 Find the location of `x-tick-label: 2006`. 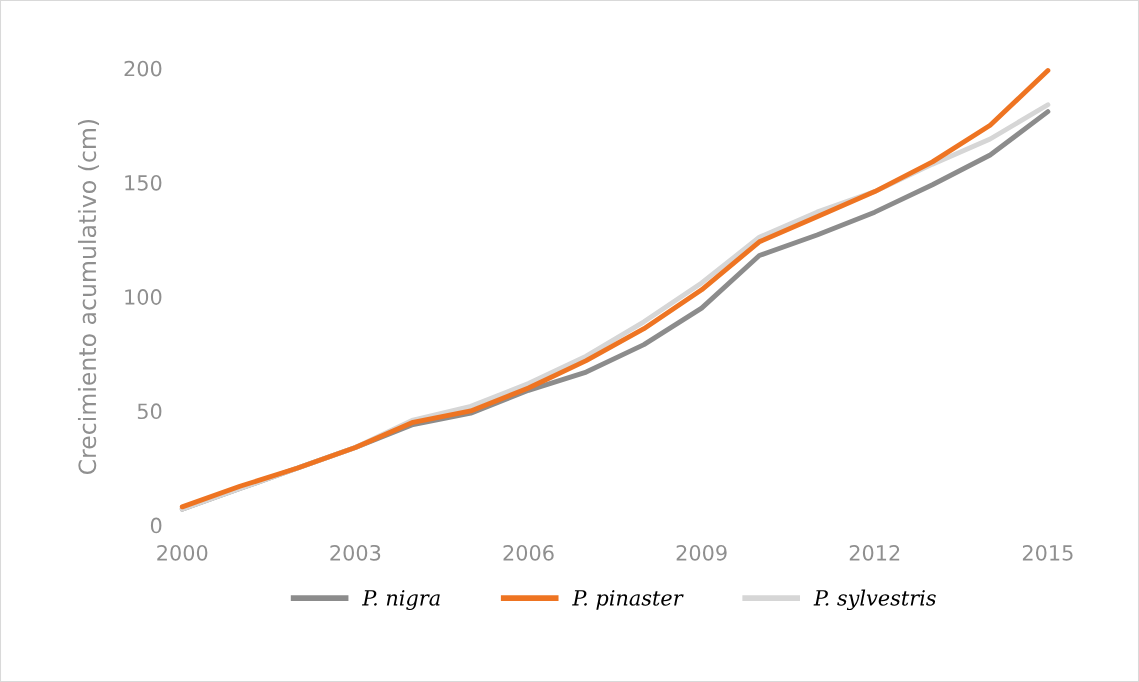

x-tick-label: 2006 is located at coordinates (528, 552).